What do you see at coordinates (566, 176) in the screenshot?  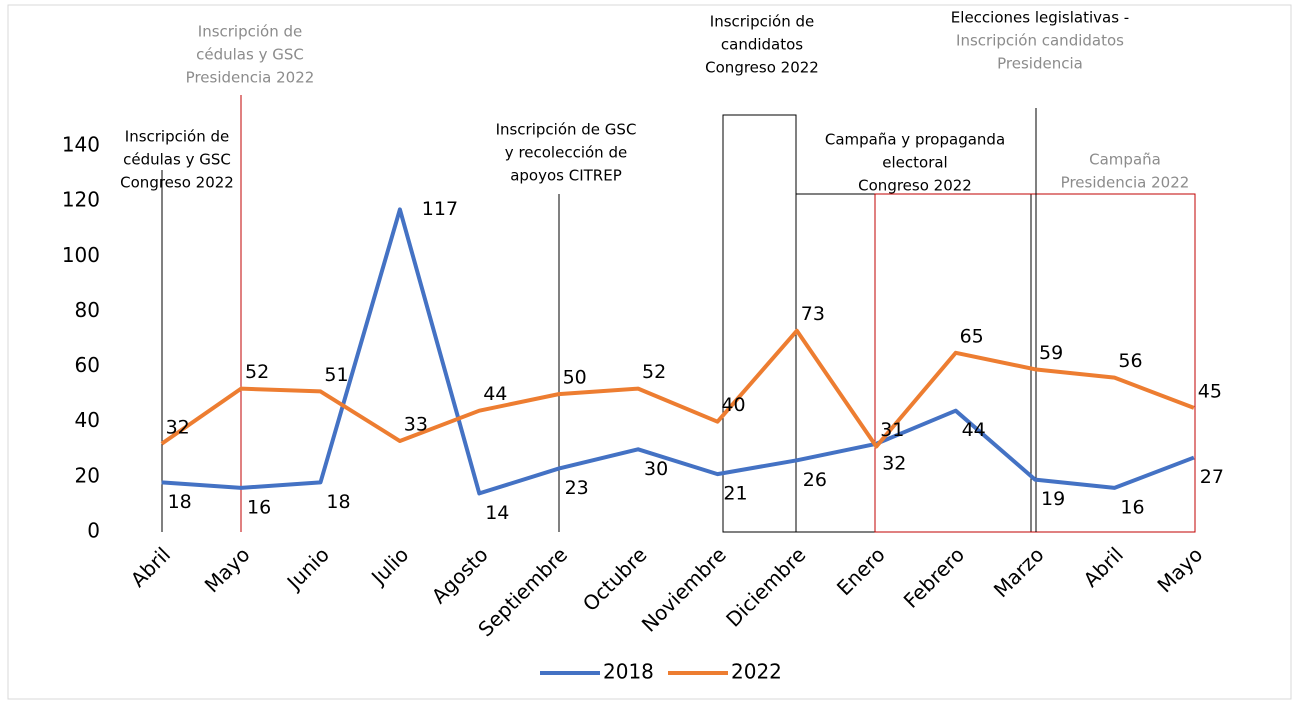 I see `annotation: apoyos CITREP` at bounding box center [566, 176].